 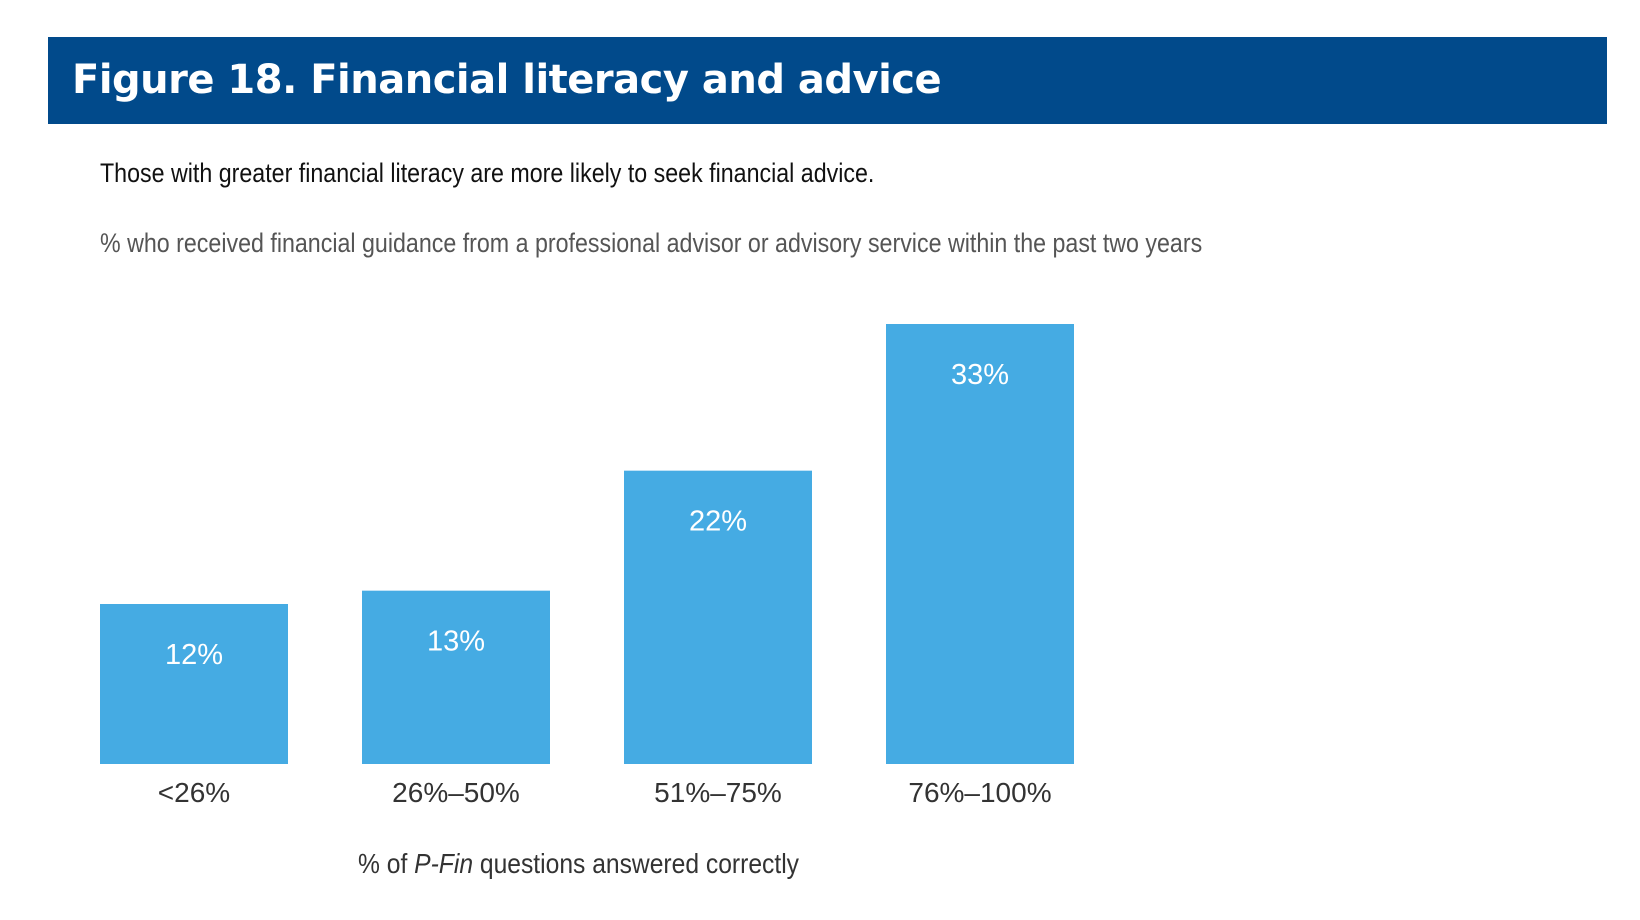 What do you see at coordinates (507, 80) in the screenshot?
I see `figure-title: Figure 18. Financial literacy and advice` at bounding box center [507, 80].